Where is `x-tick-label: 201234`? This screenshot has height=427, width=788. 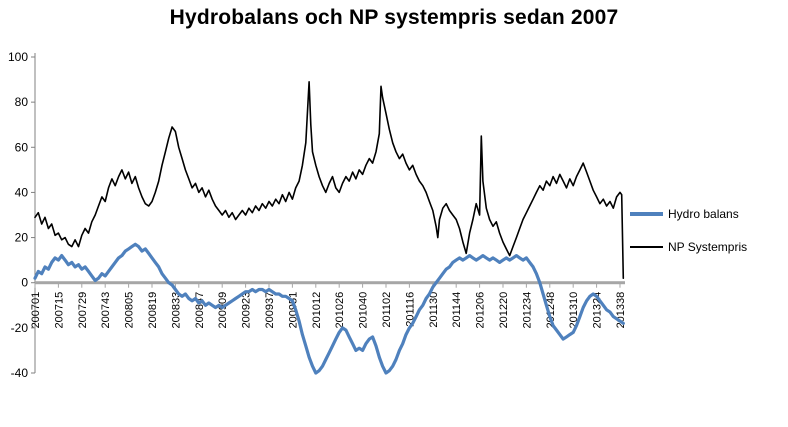 x-tick-label: 201234 is located at coordinates (527, 310).